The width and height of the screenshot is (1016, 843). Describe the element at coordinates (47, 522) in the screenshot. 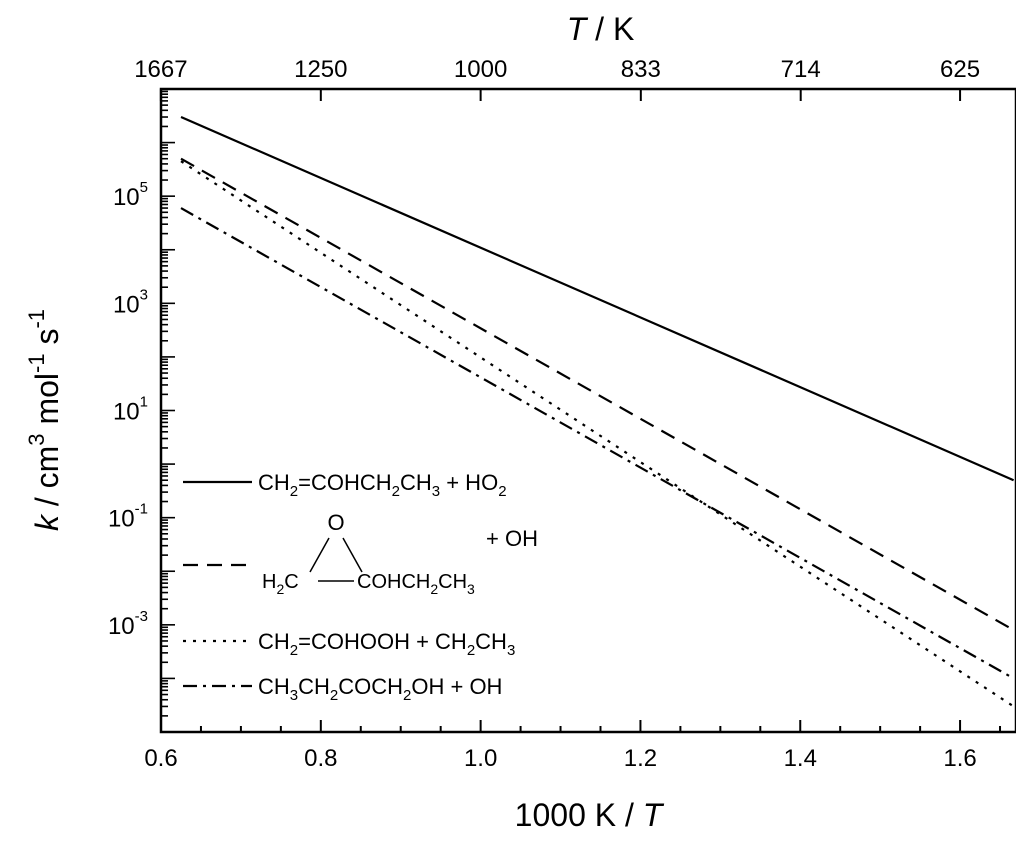

I see `y-title-run: k` at that location.